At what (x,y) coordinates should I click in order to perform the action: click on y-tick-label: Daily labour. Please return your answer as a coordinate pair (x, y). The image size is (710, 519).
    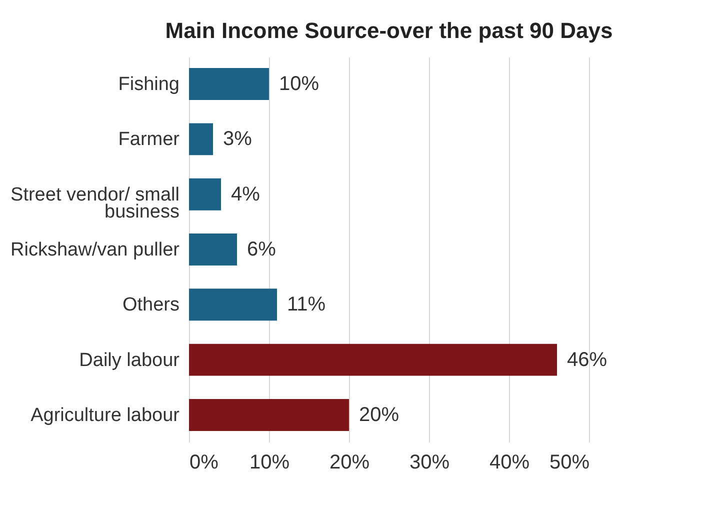
    Looking at the image, I should click on (129, 360).